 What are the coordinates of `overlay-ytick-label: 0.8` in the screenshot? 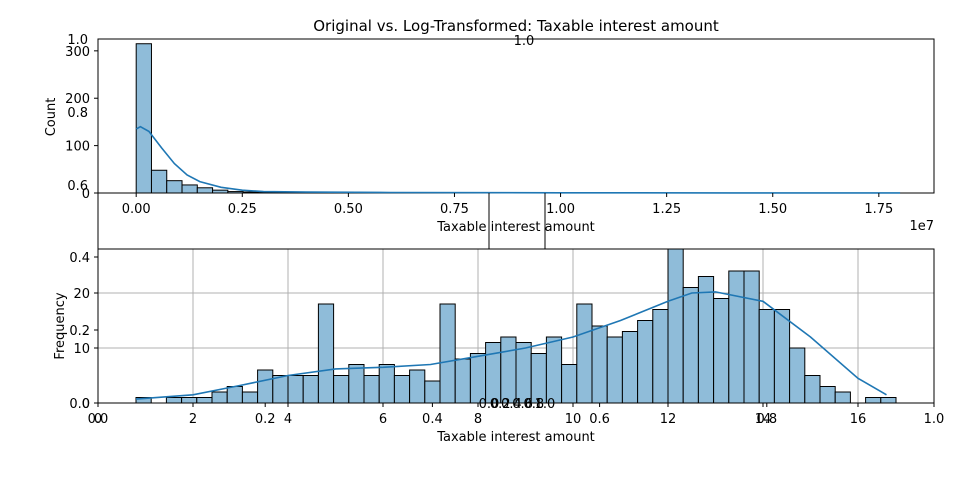 It's located at (77, 113).